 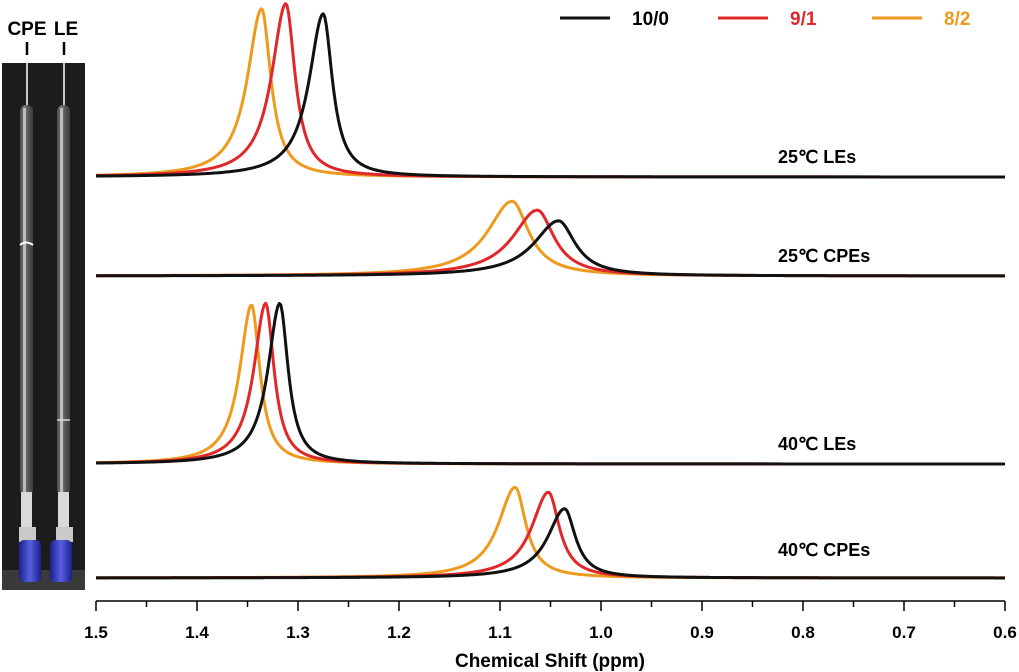 I want to click on x-tick-label: 1.2, so click(x=399, y=632).